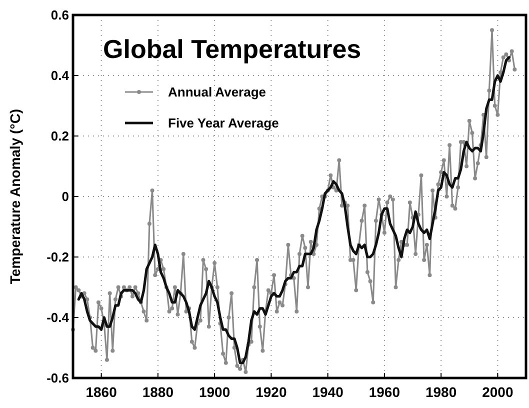  I want to click on text: Global Temperatures, so click(232, 49).